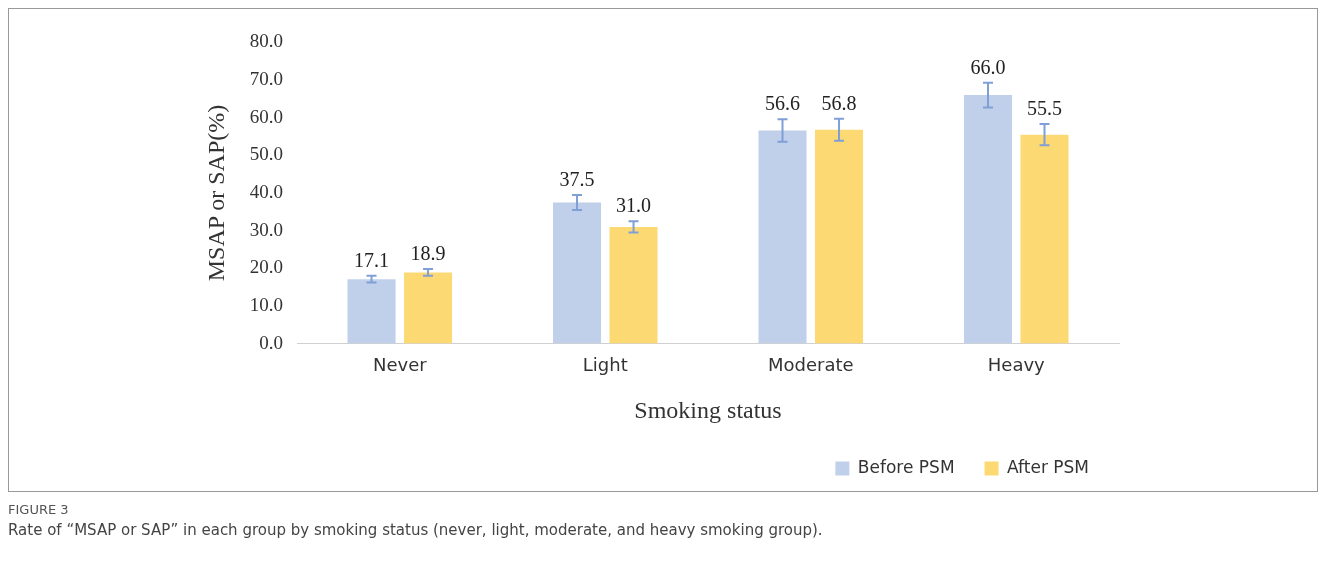  I want to click on legend-label: After PSM, so click(1048, 466).